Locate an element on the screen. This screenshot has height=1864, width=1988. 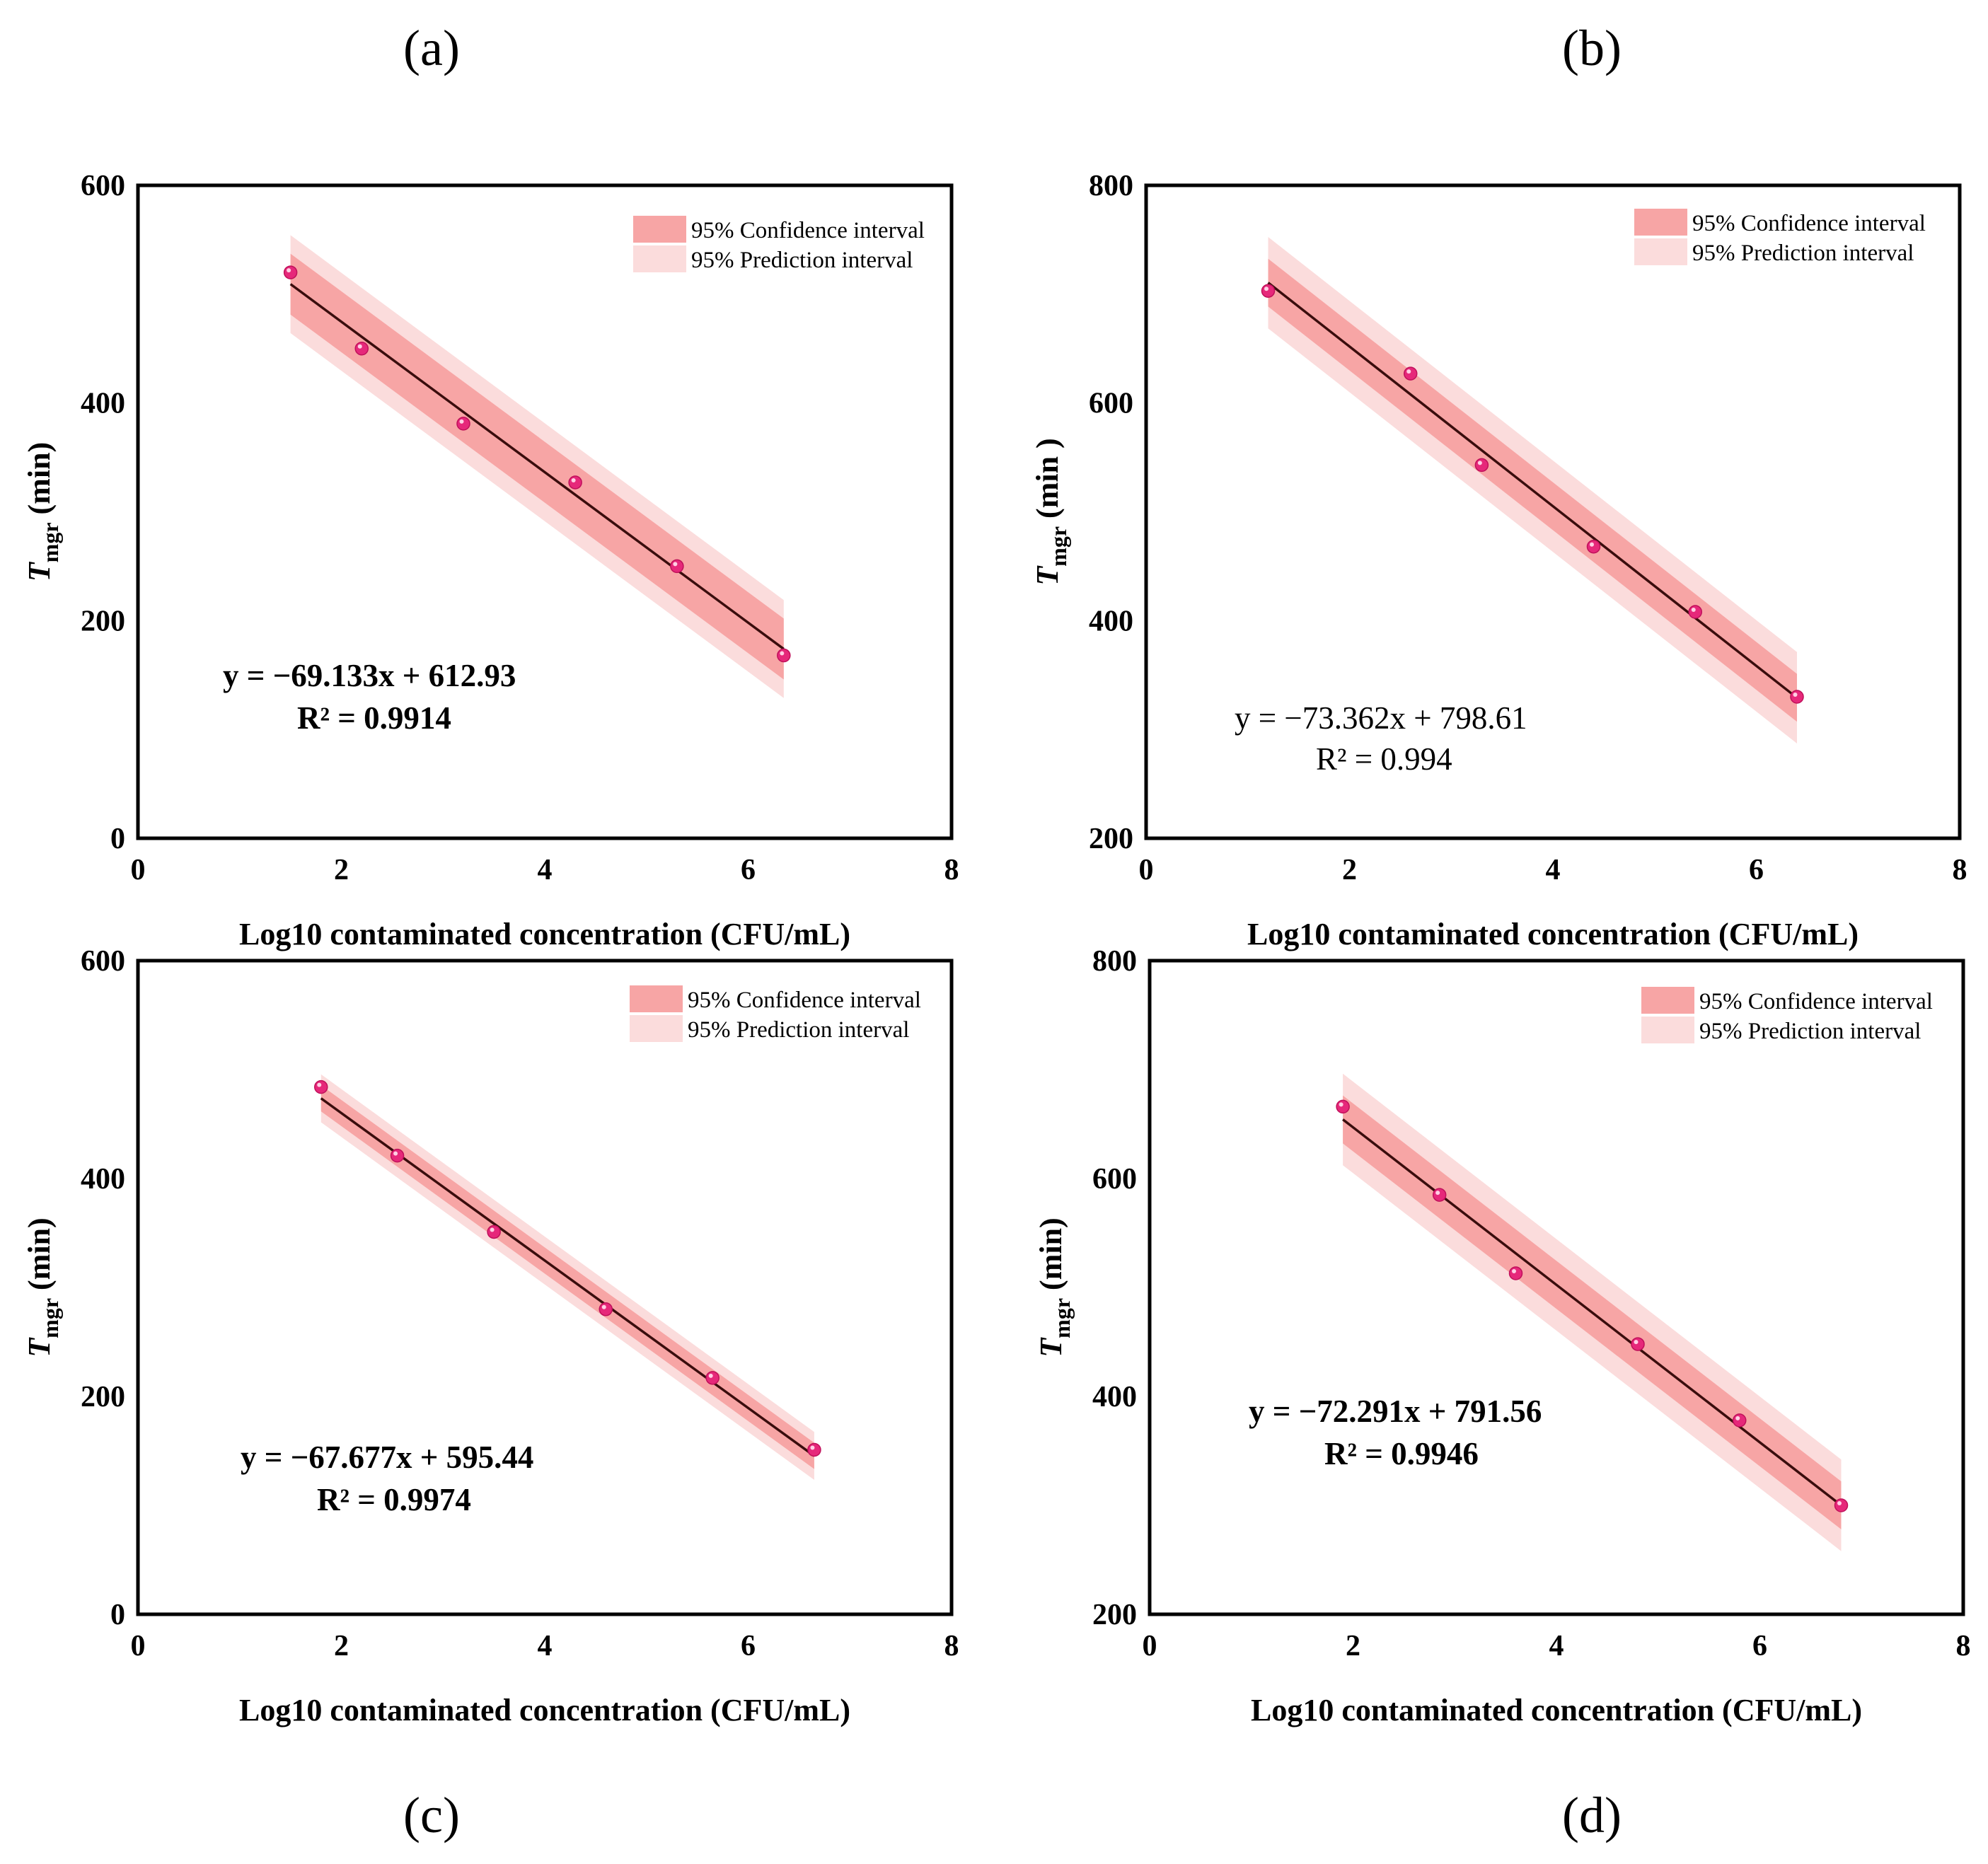
regression-equation: y = −69.133x + 612.93 is located at coordinates (370, 675).